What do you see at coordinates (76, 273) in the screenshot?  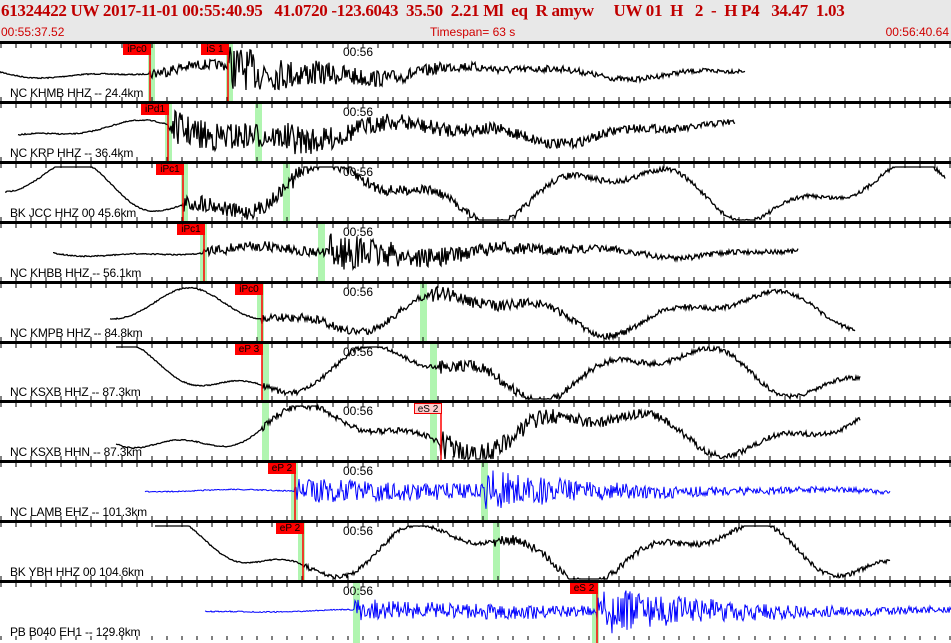 I see `station-label: NC KHBB HHZ -- 56.1km` at bounding box center [76, 273].